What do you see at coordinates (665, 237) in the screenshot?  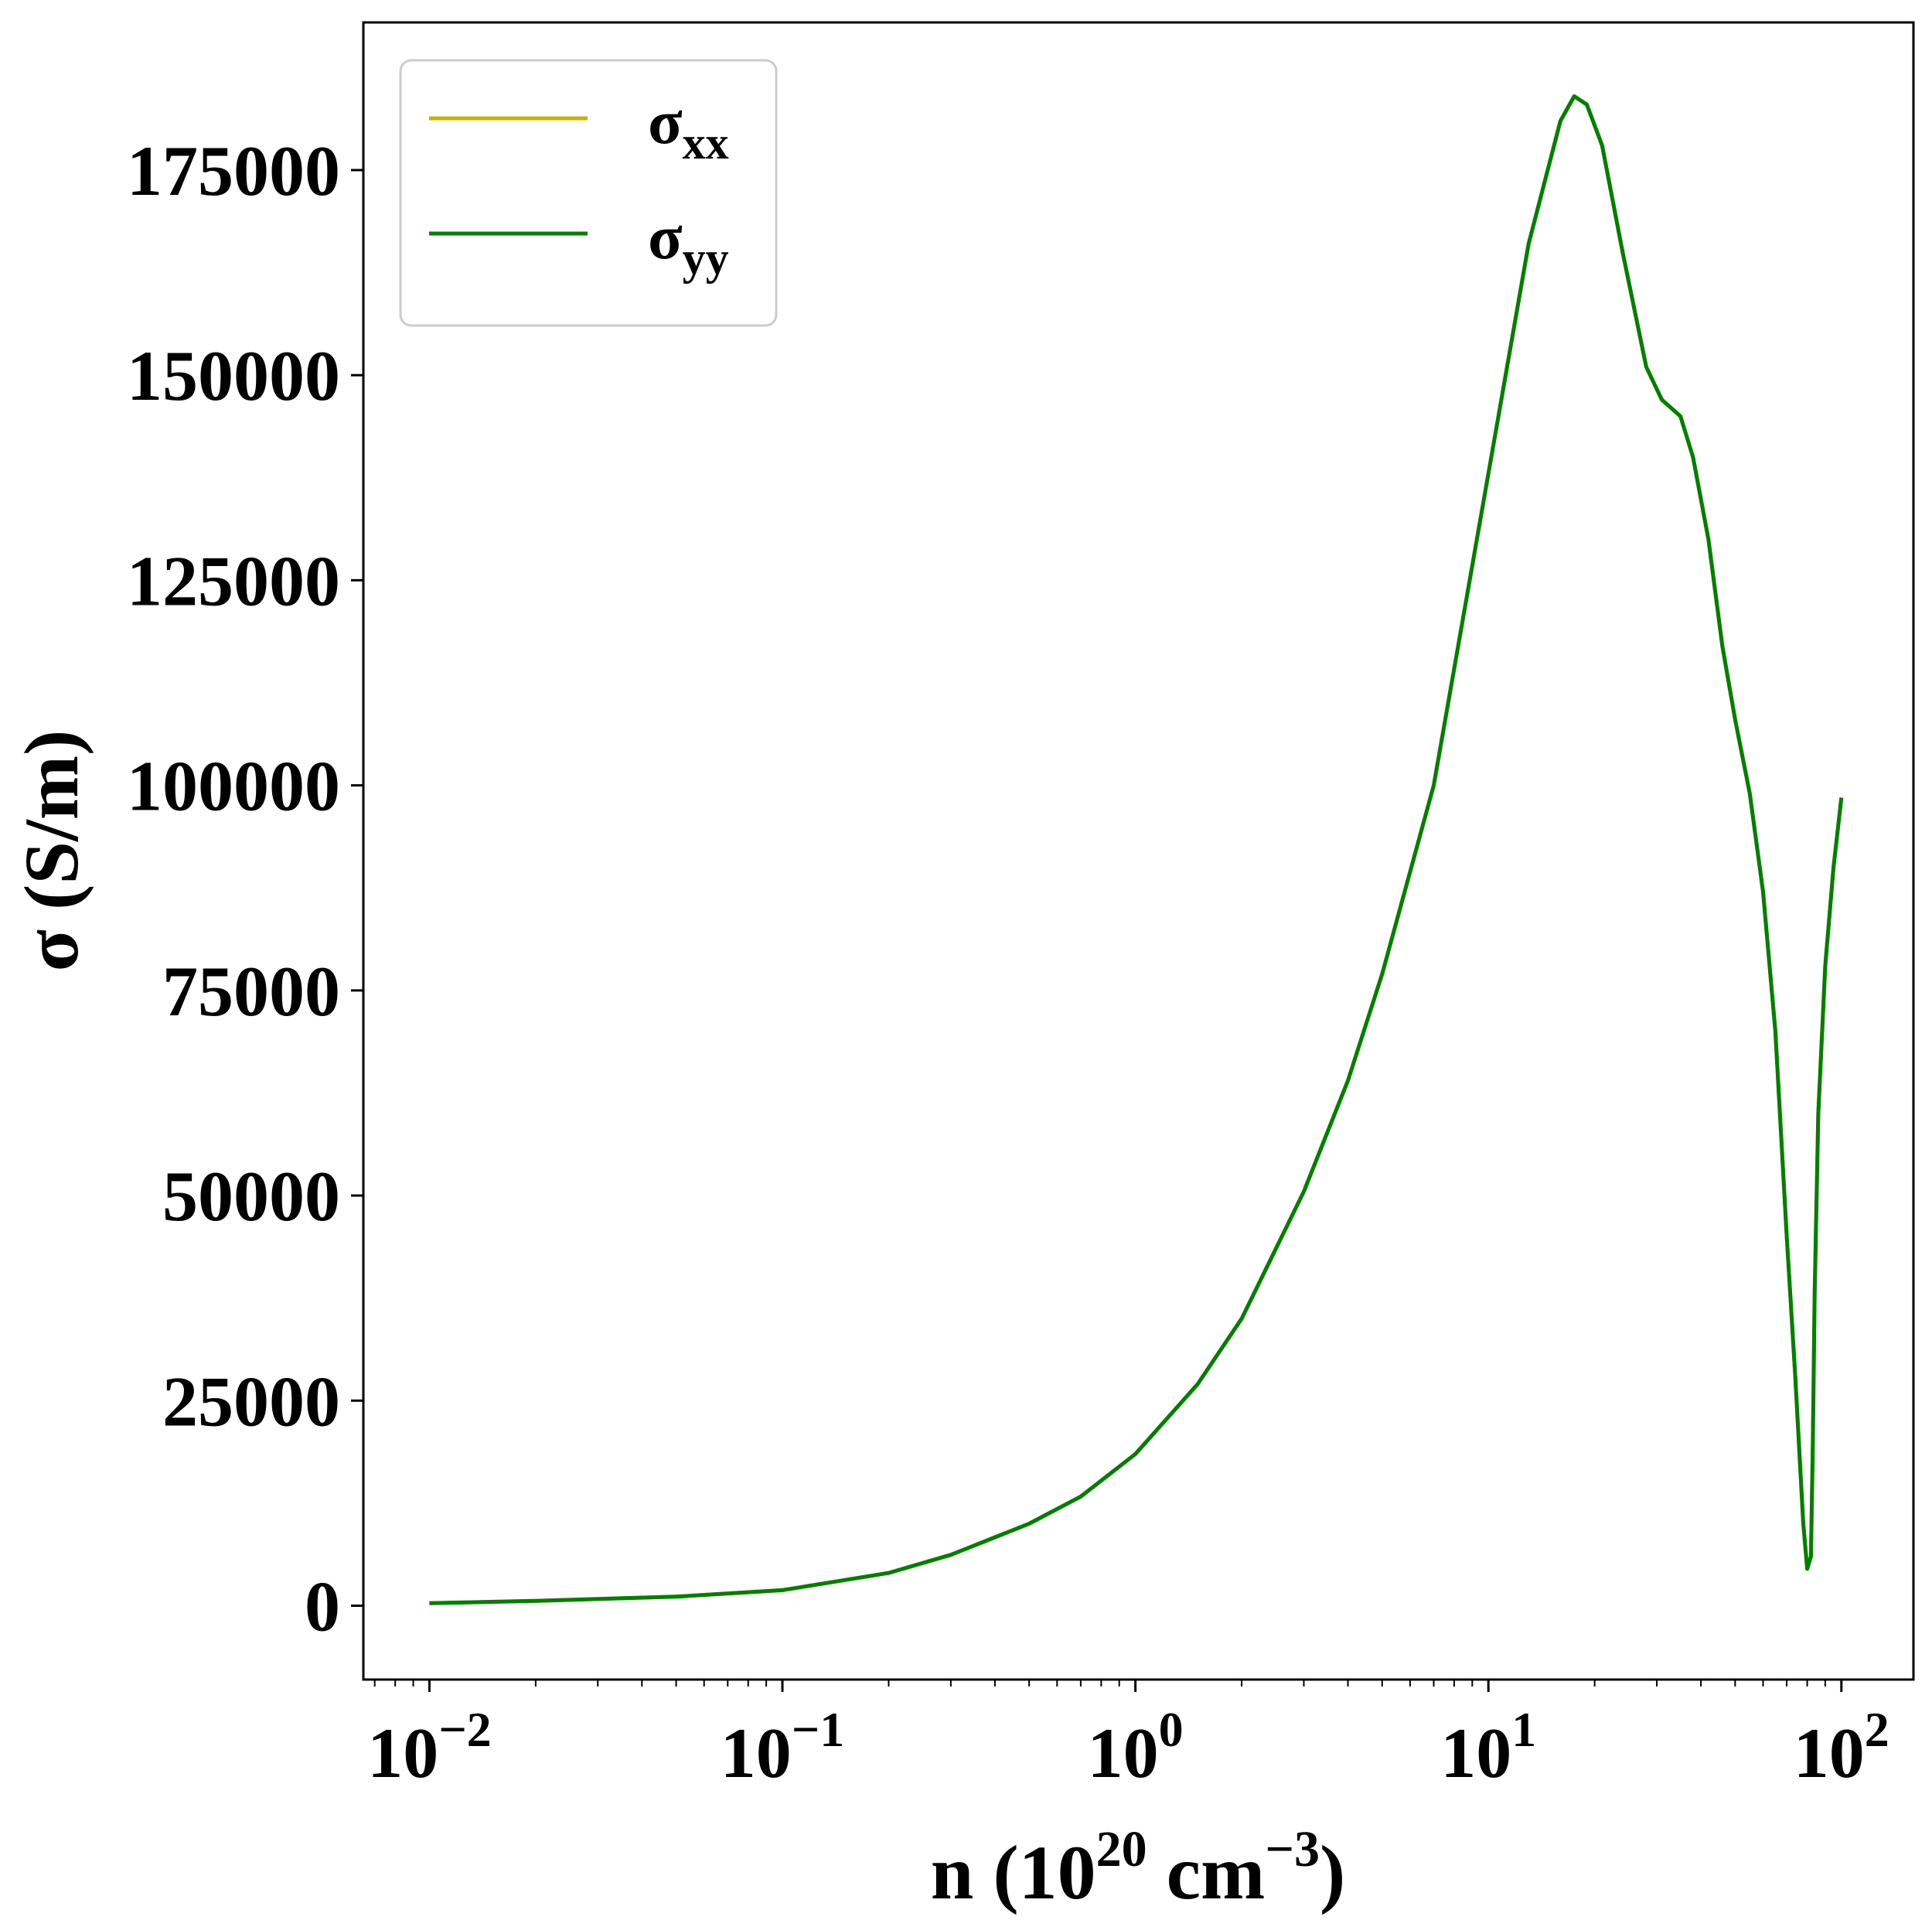 I see `legend-label-sigma-yy-main: σ` at bounding box center [665, 237].